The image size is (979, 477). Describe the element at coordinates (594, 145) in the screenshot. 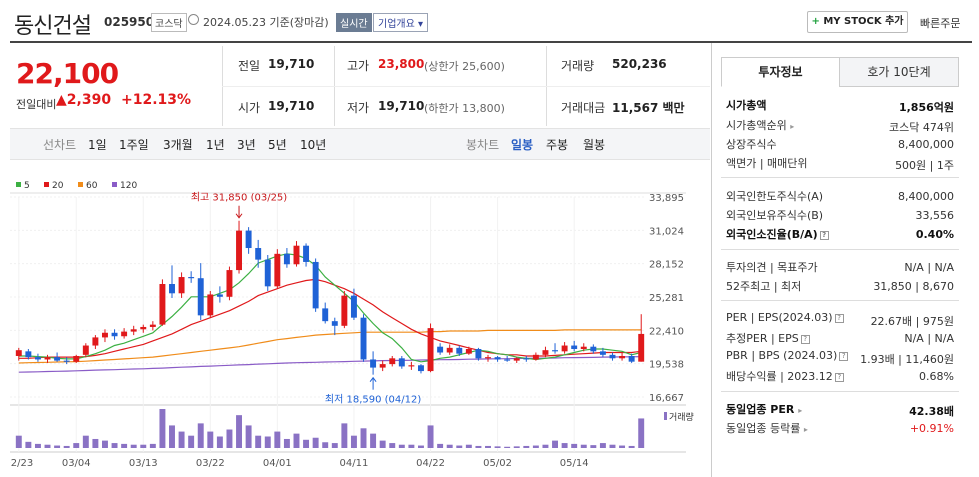

I see `candle-monthly: 월봉` at that location.